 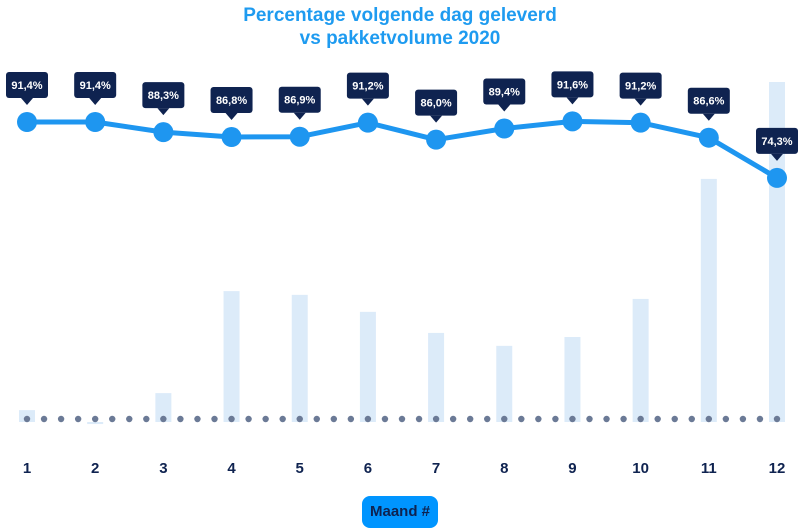 I want to click on x-tick-label: 12, so click(x=777, y=468).